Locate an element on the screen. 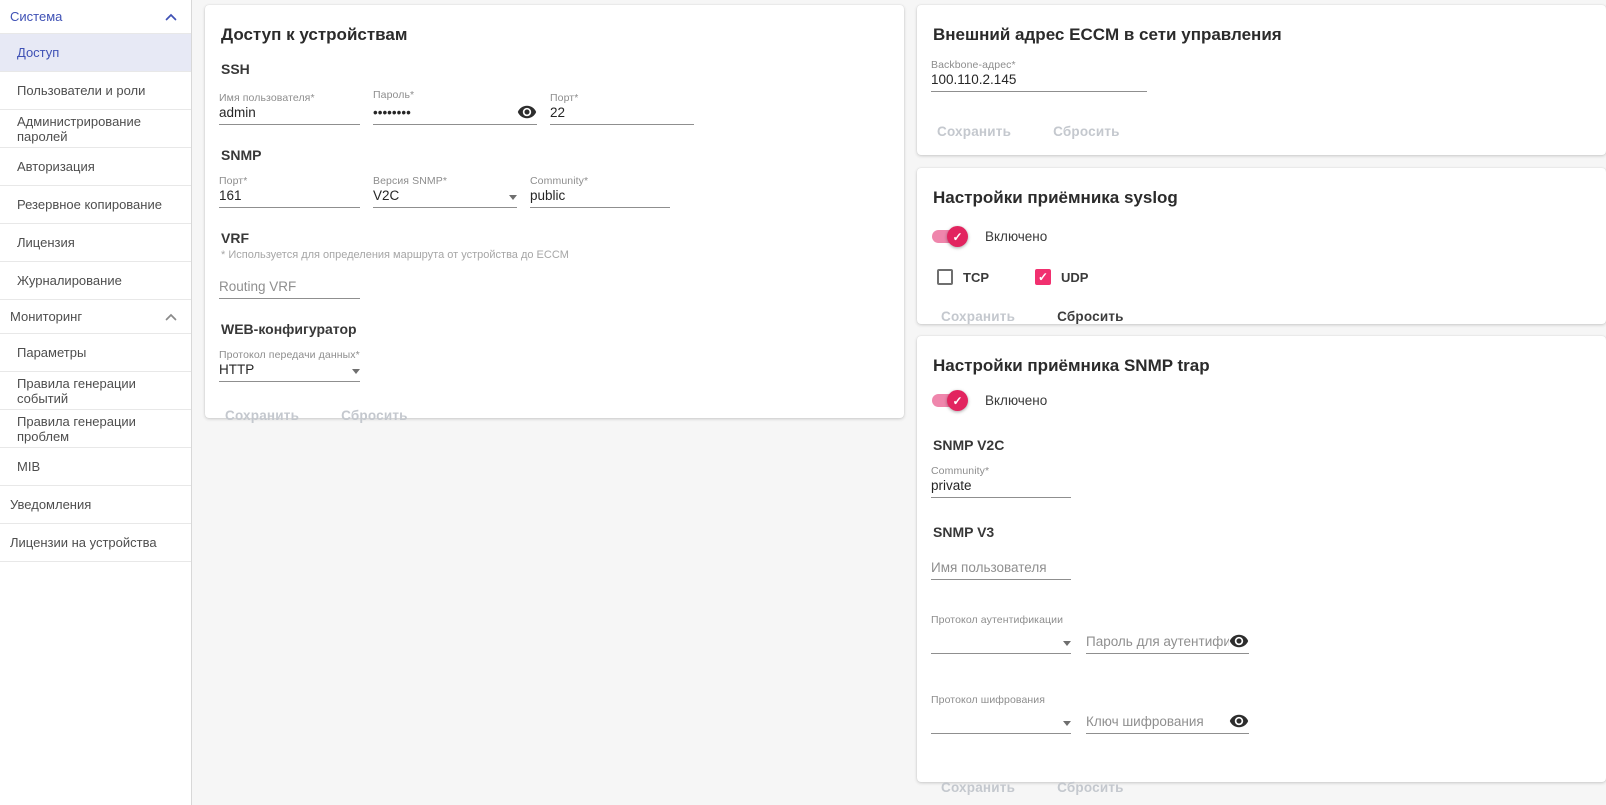  sidebar-item-device-licenses: Лицензии на устройства is located at coordinates (95, 543).